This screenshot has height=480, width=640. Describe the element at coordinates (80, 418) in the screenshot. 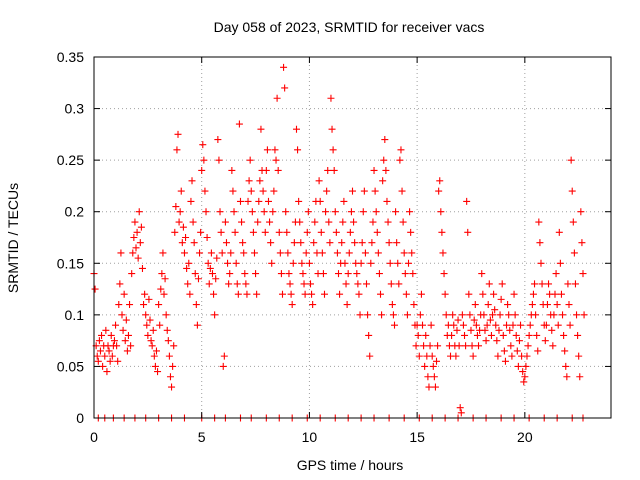

I see `y-tick-label: 0` at that location.